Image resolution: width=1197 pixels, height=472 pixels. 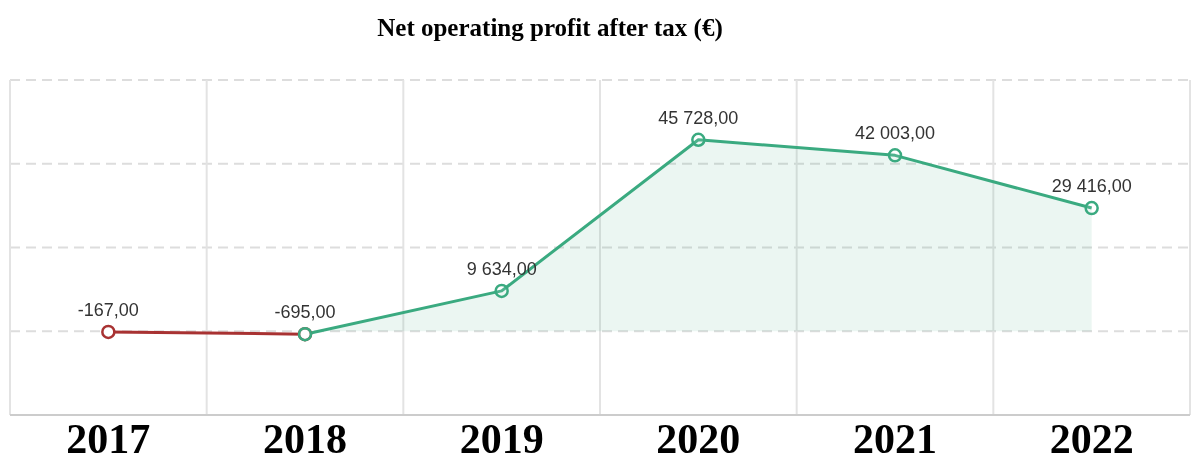 What do you see at coordinates (108, 438) in the screenshot?
I see `x-tick-label: 2017` at bounding box center [108, 438].